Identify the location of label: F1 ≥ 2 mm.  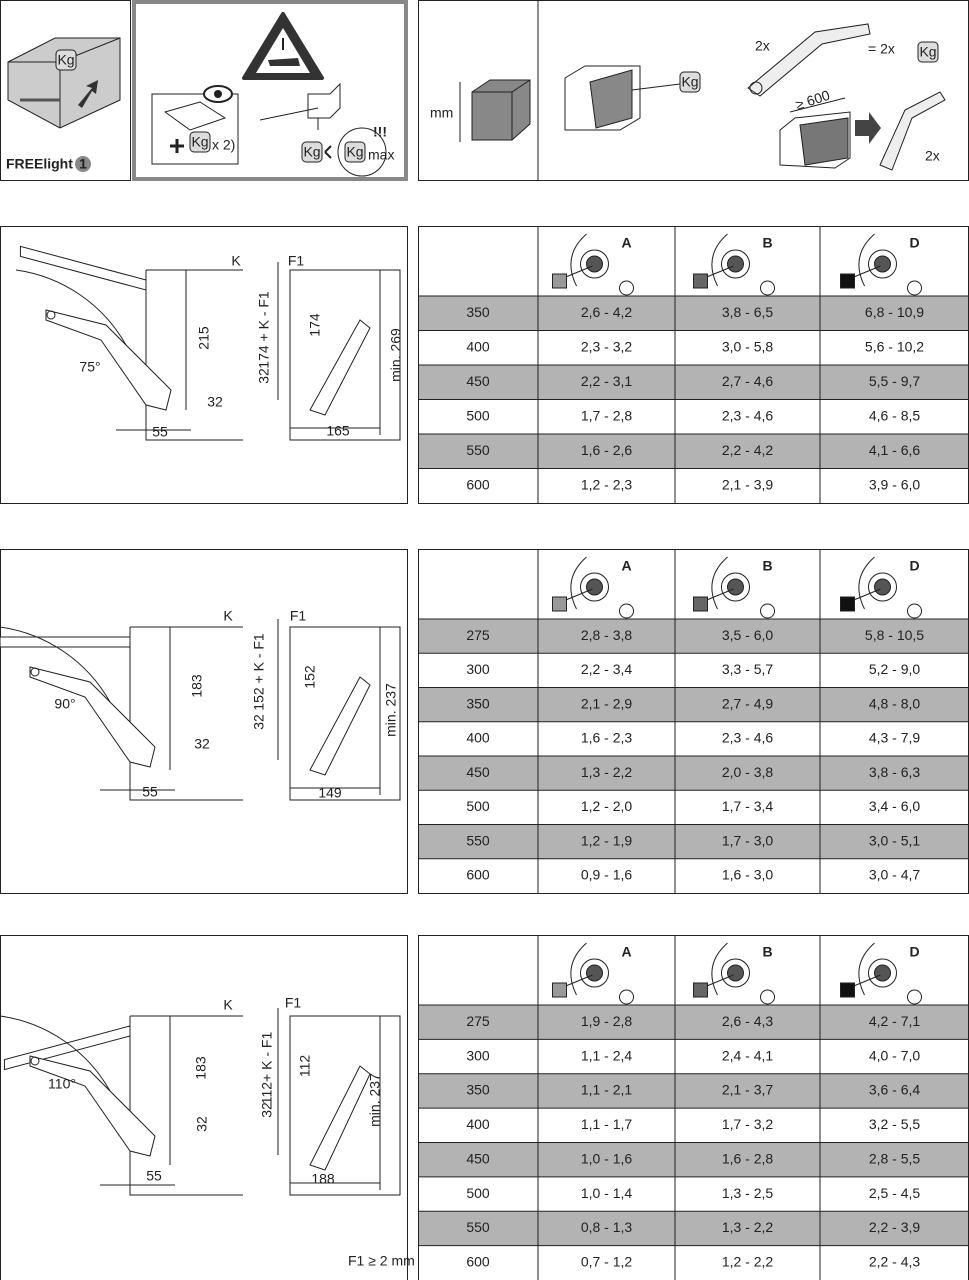
(381, 1261).